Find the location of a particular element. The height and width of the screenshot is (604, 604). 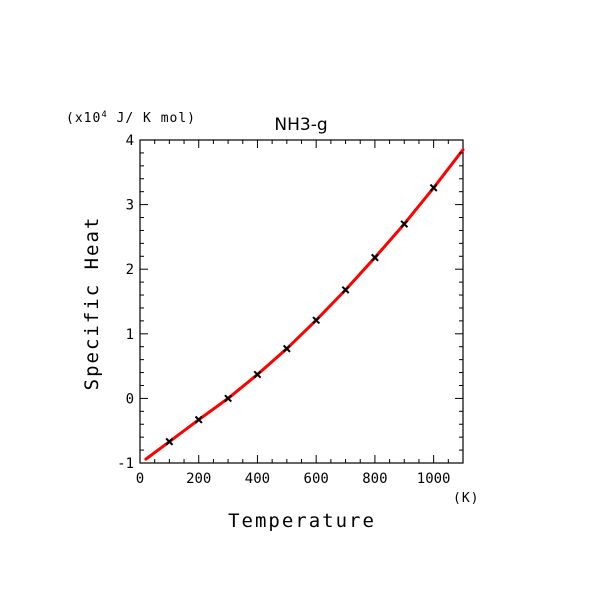

y-axis-title: Specific Heat is located at coordinates (92, 303).